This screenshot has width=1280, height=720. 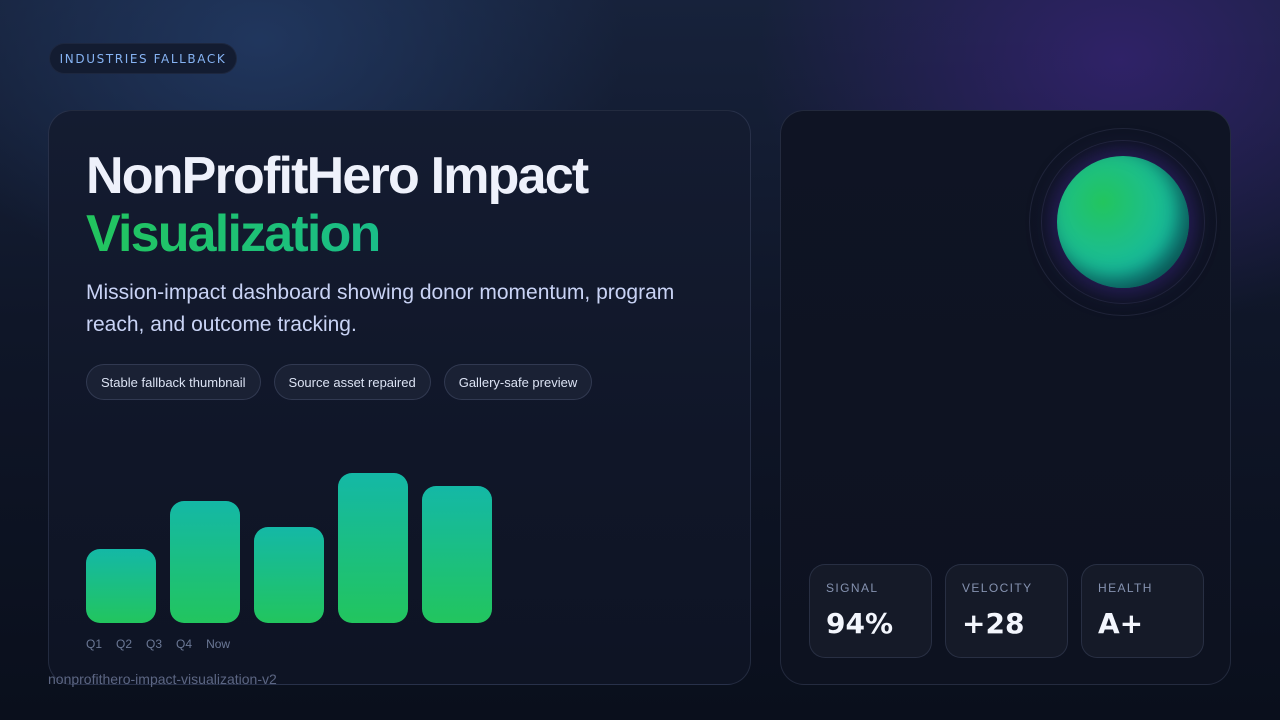 What do you see at coordinates (184, 644) in the screenshot?
I see `bar-label: Q4` at bounding box center [184, 644].